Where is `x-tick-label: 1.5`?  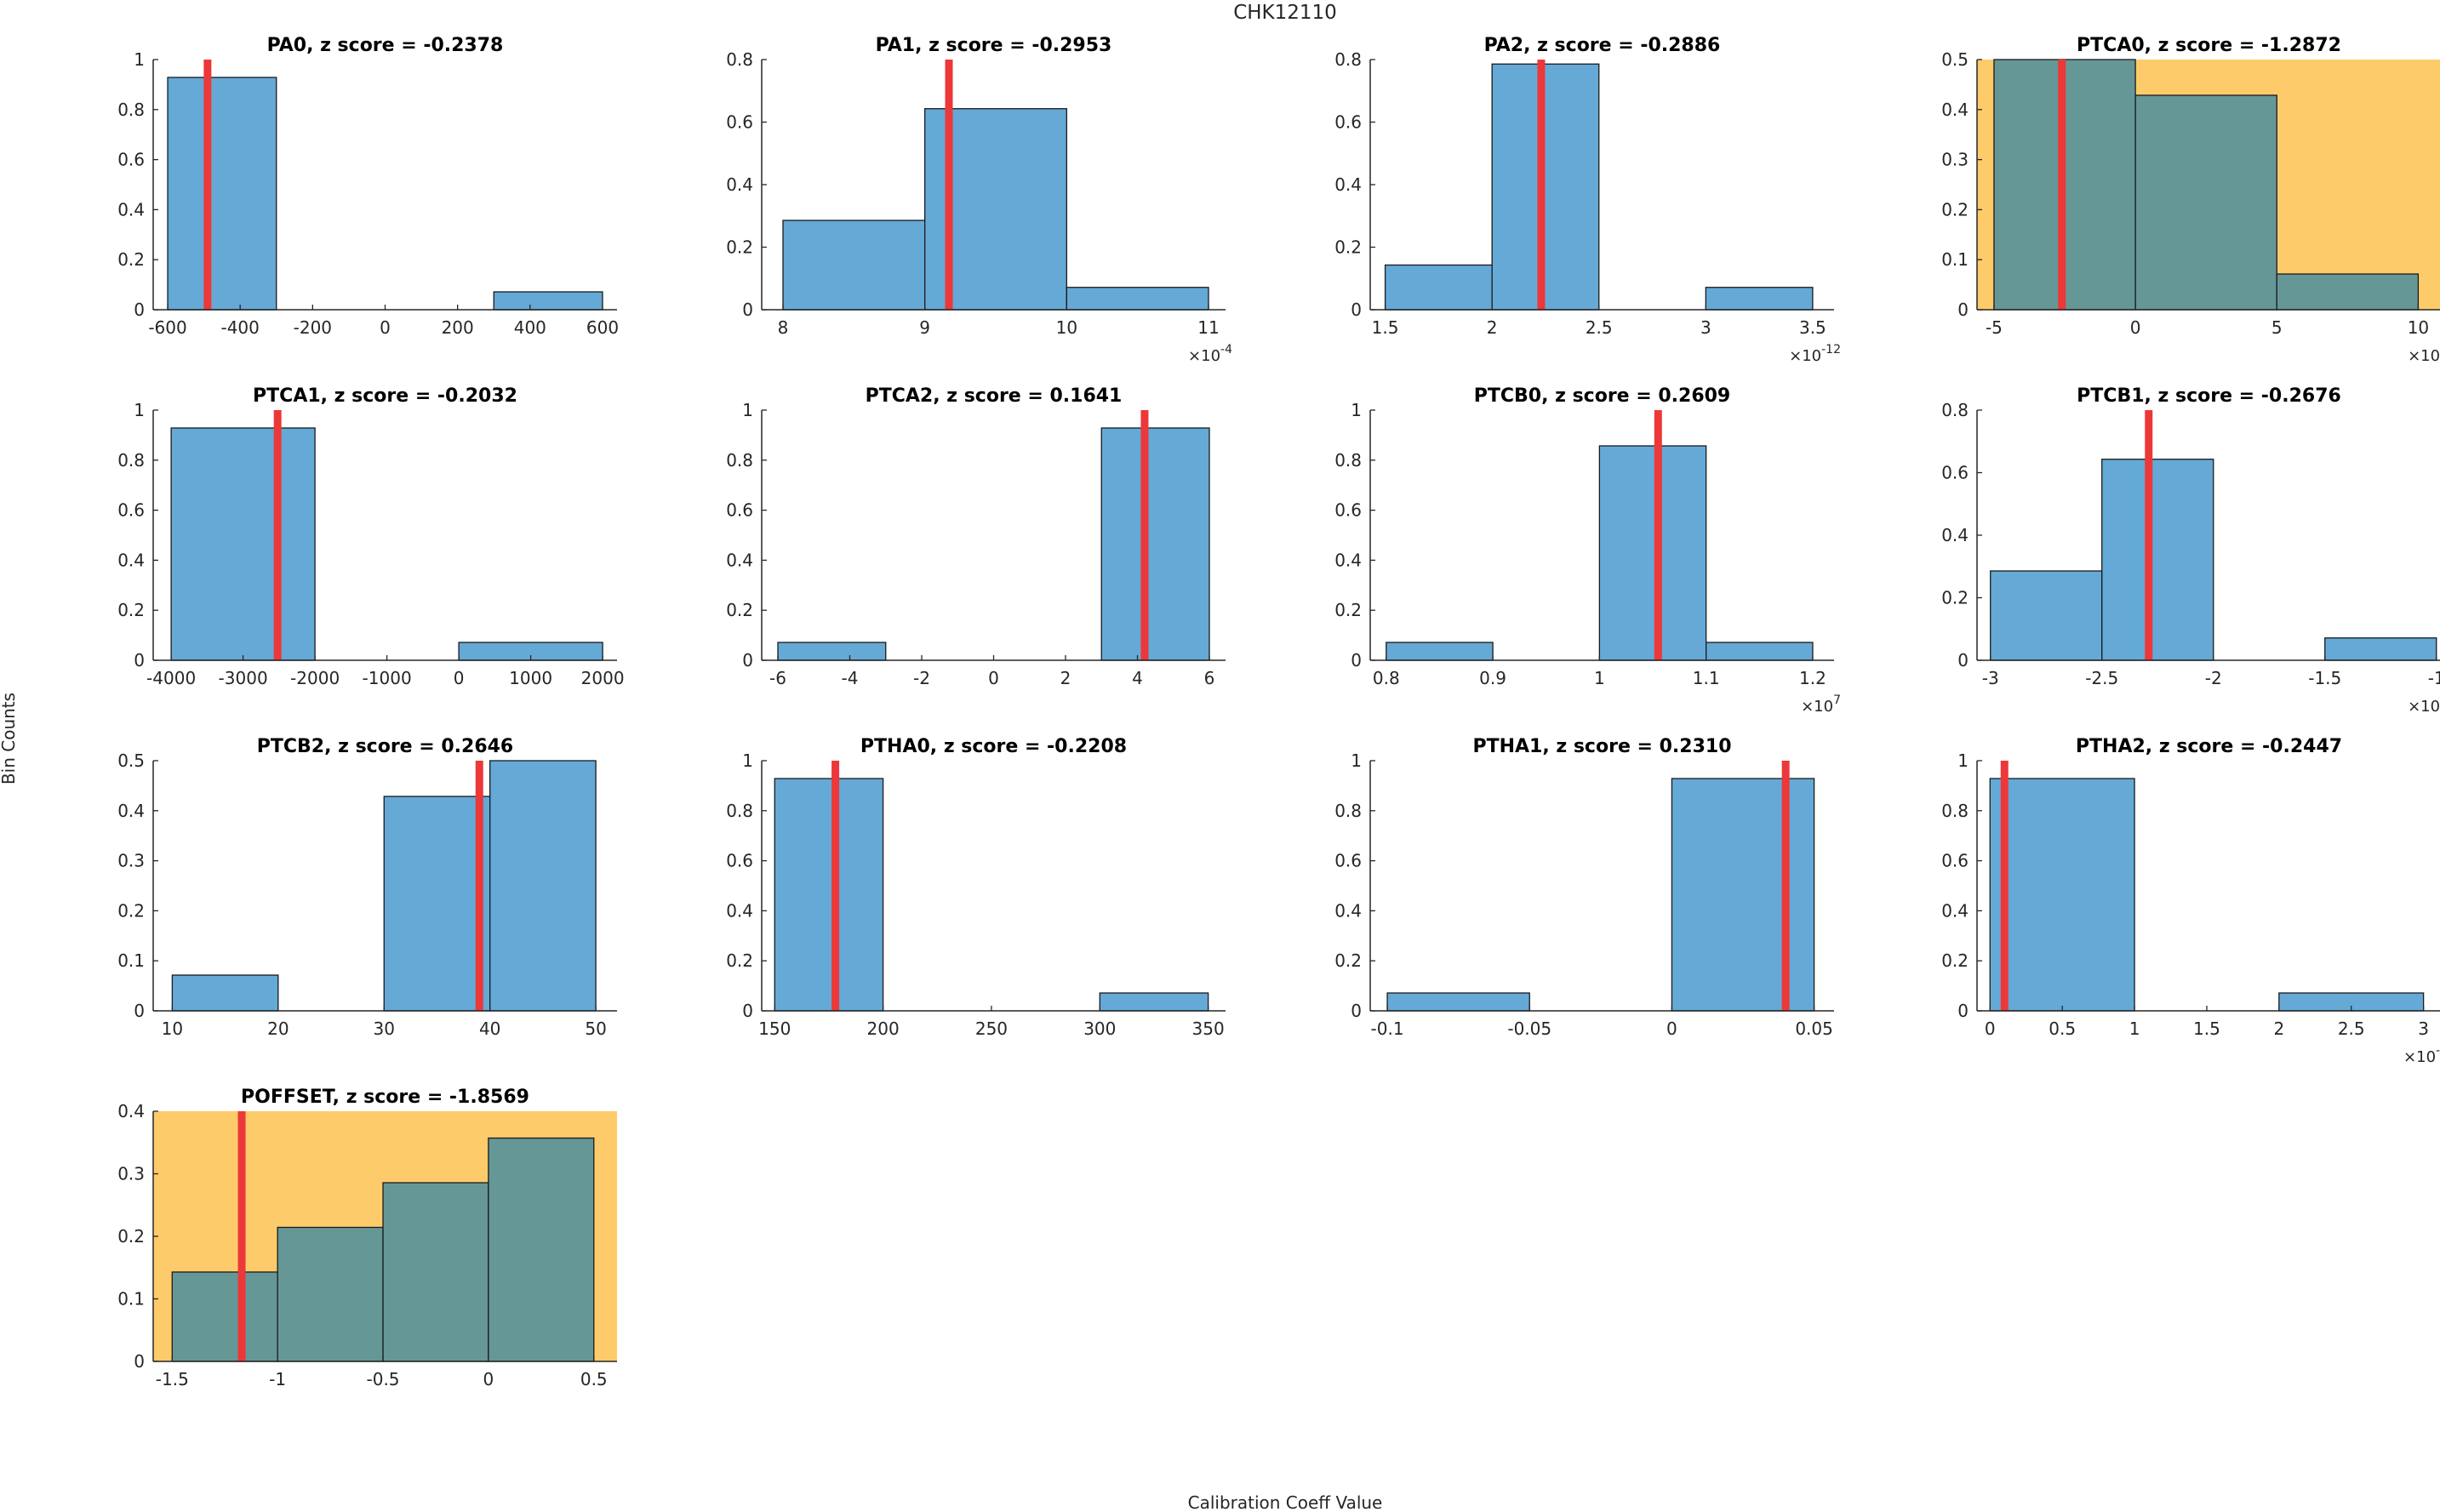 x-tick-label: 1.5 is located at coordinates (2207, 1028).